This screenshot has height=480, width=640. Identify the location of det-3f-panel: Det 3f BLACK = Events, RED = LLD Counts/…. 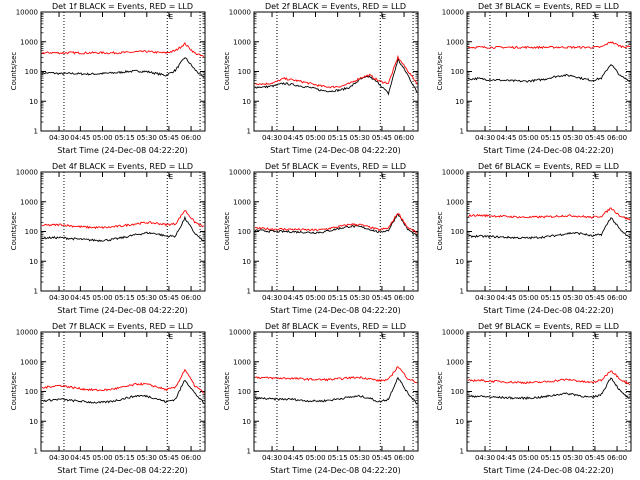
(532, 80).